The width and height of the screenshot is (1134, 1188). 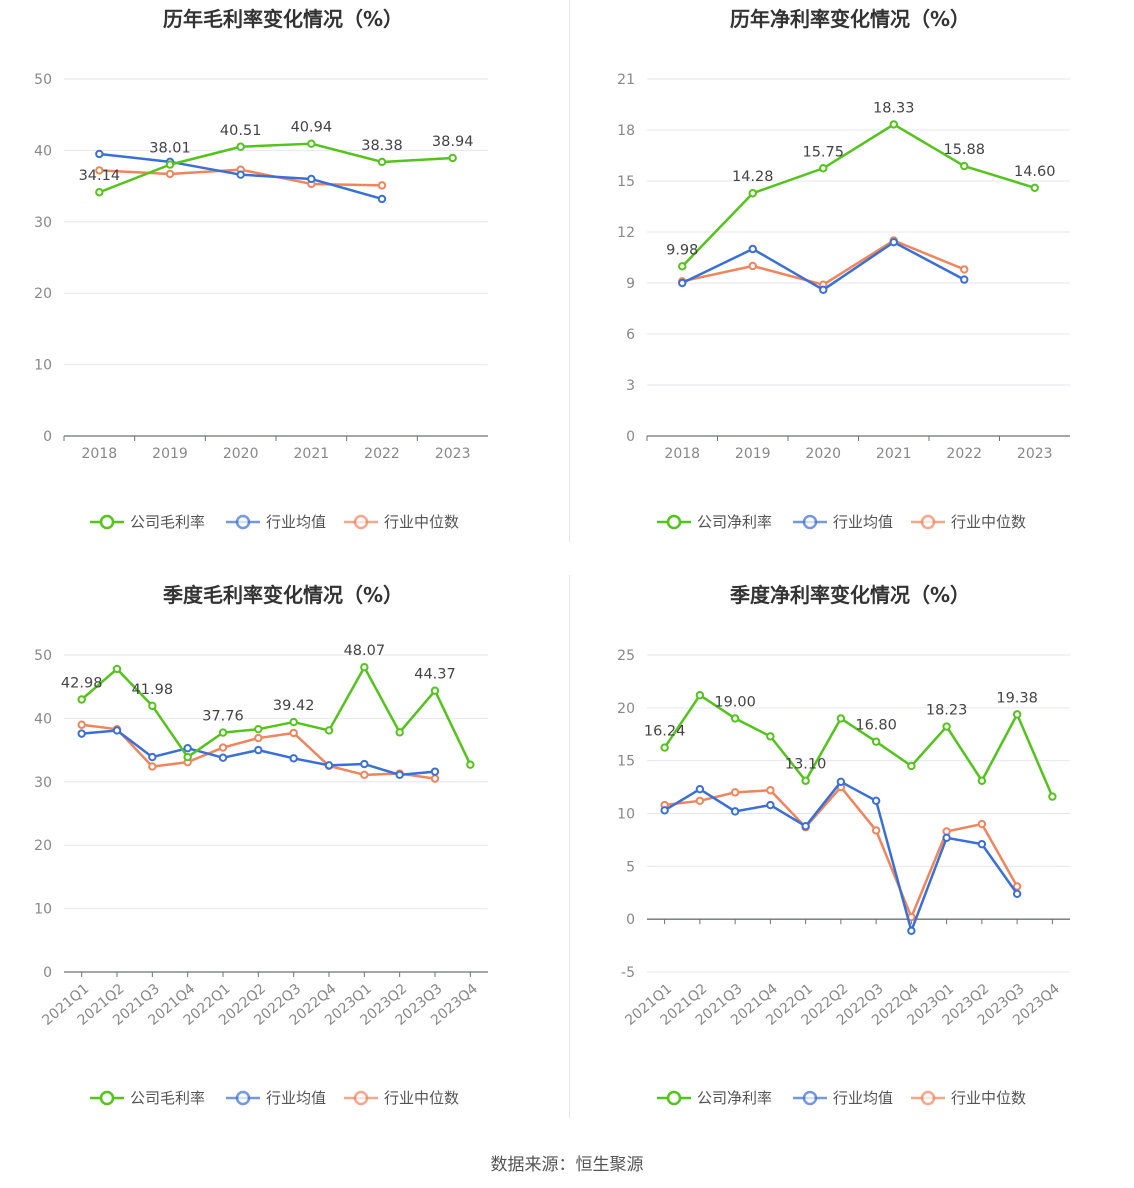 I want to click on y-tick-label: 21, so click(x=626, y=80).